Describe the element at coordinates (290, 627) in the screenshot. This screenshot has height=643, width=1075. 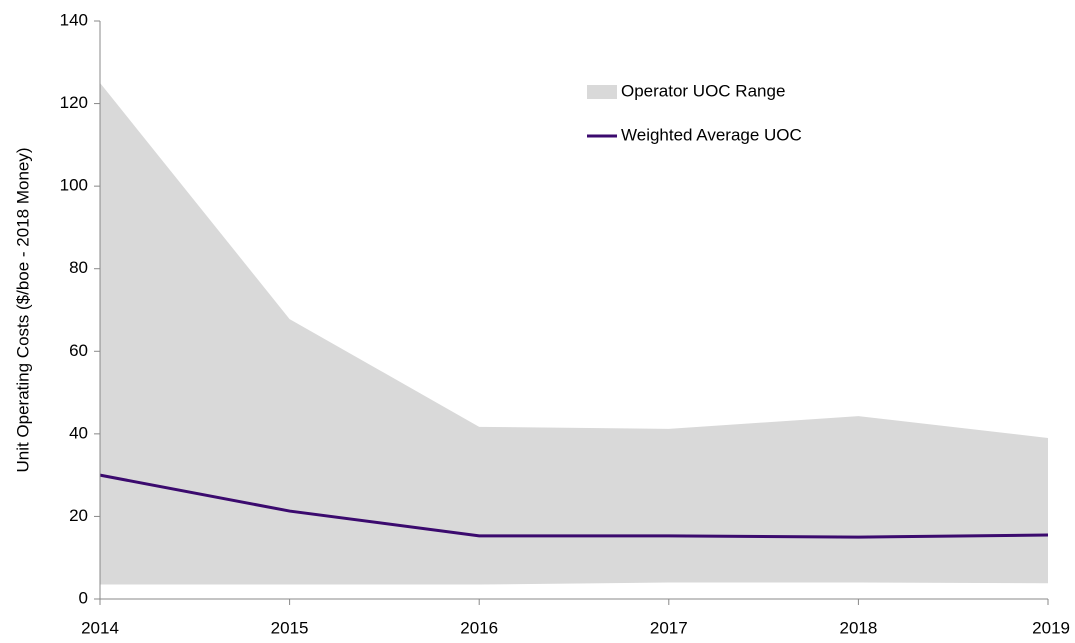
I see `x-tick-label: 2015` at that location.